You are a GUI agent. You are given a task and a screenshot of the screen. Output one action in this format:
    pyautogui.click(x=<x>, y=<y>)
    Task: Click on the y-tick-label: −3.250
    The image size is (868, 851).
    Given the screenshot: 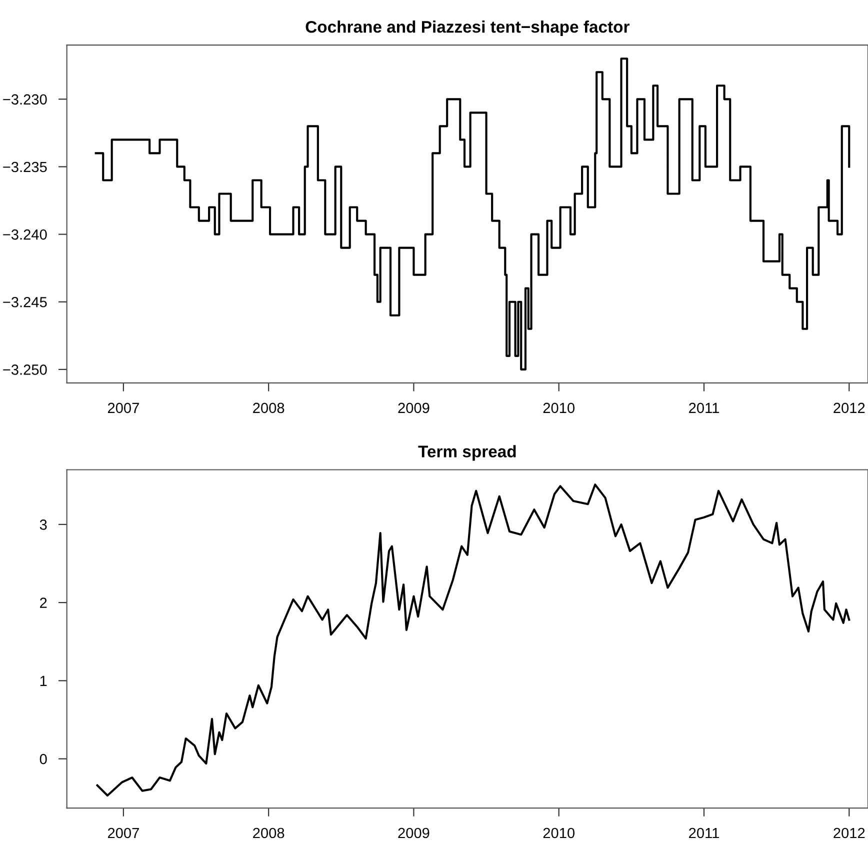 What is the action you would take?
    pyautogui.click(x=25, y=369)
    